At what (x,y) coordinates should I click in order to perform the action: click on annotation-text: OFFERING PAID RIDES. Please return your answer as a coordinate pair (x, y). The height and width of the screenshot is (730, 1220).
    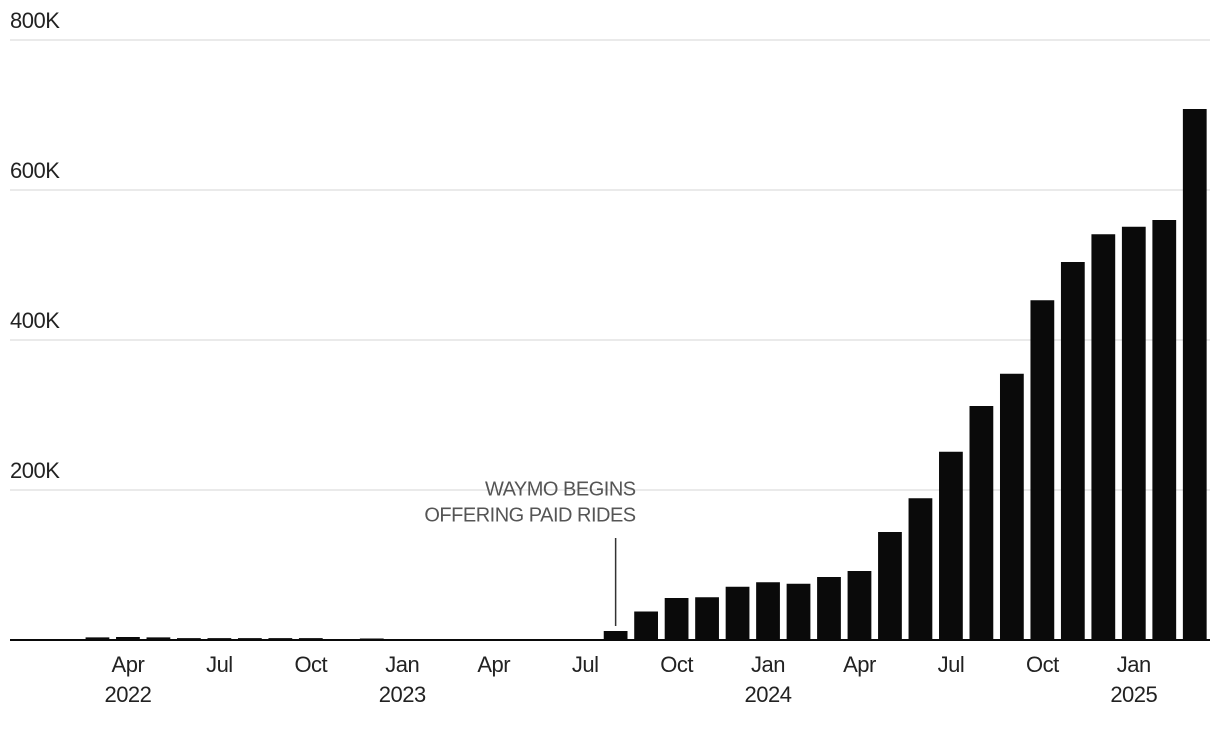
    Looking at the image, I should click on (529, 515).